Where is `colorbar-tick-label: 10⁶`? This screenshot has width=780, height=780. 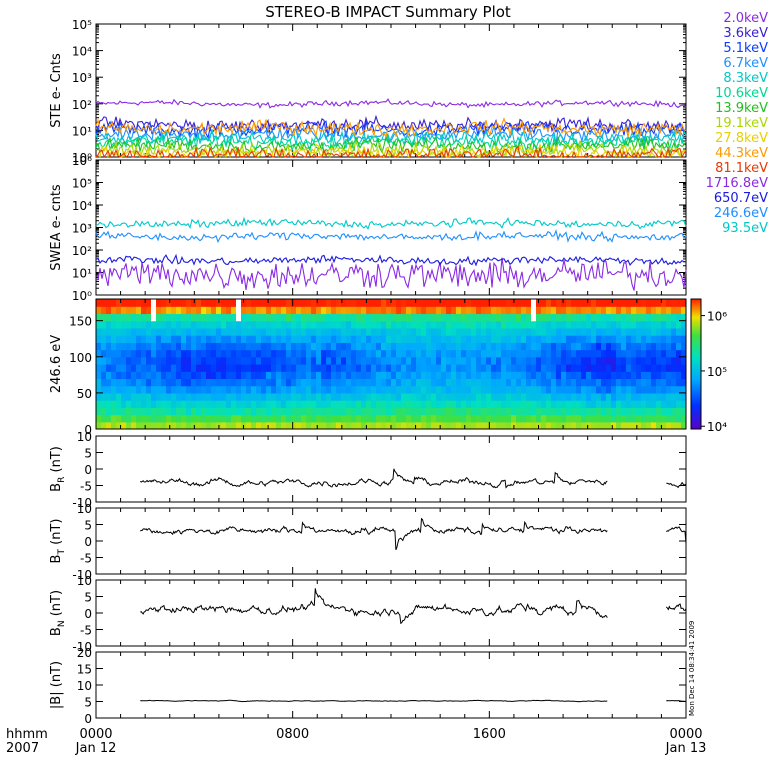 colorbar-tick-label: 10⁶ is located at coordinates (717, 317).